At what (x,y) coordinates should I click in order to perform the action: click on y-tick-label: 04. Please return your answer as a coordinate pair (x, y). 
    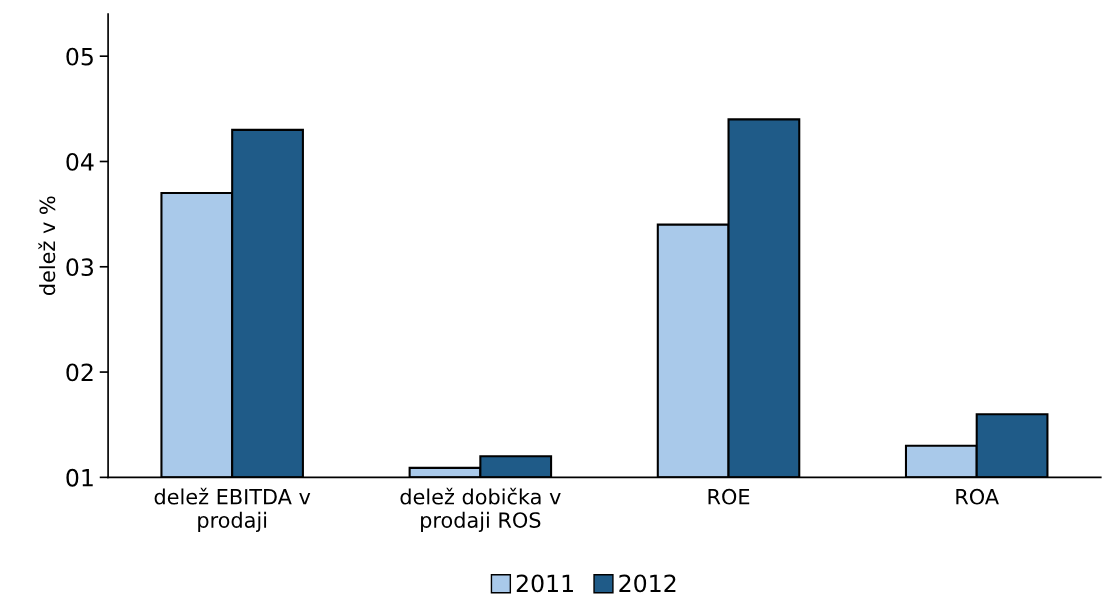
    Looking at the image, I should click on (80, 161).